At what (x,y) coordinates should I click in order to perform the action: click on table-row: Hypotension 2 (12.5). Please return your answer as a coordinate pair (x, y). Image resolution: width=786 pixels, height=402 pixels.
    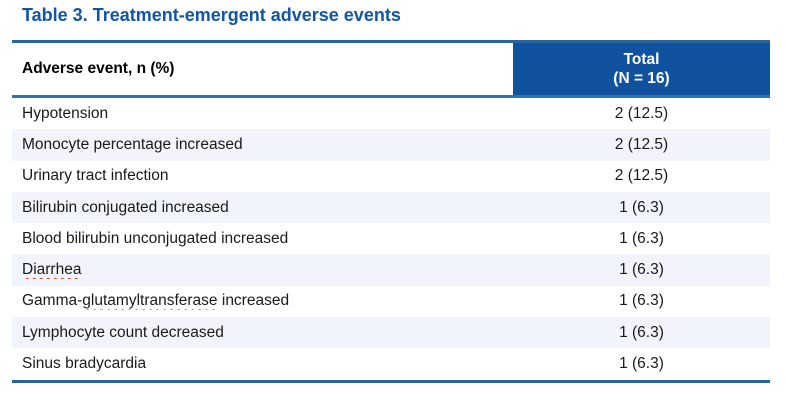
    Looking at the image, I should click on (391, 114).